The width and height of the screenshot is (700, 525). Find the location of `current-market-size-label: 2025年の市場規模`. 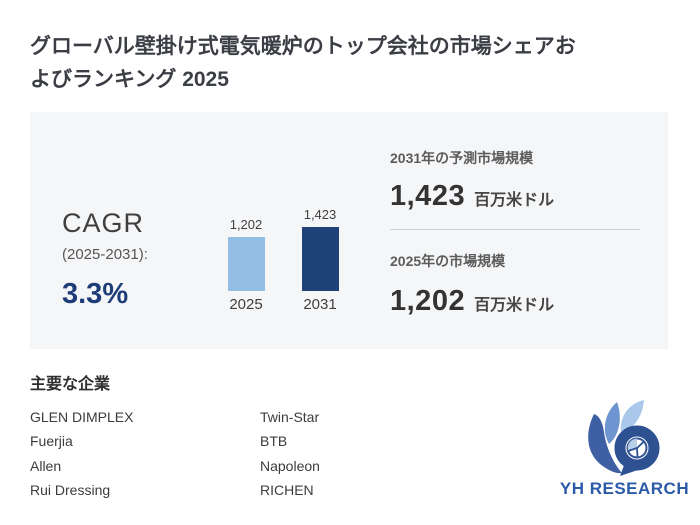

current-market-size-label: 2025年の市場規模 is located at coordinates (448, 261).